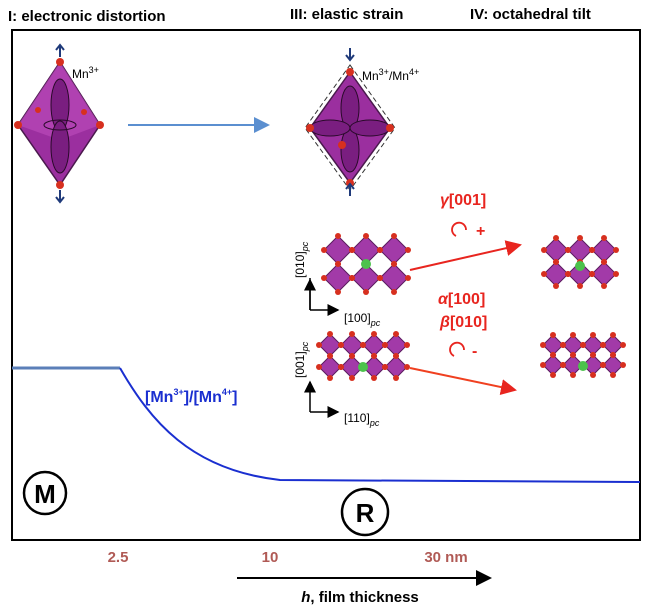  I want to click on lattices, so click(471, 307).